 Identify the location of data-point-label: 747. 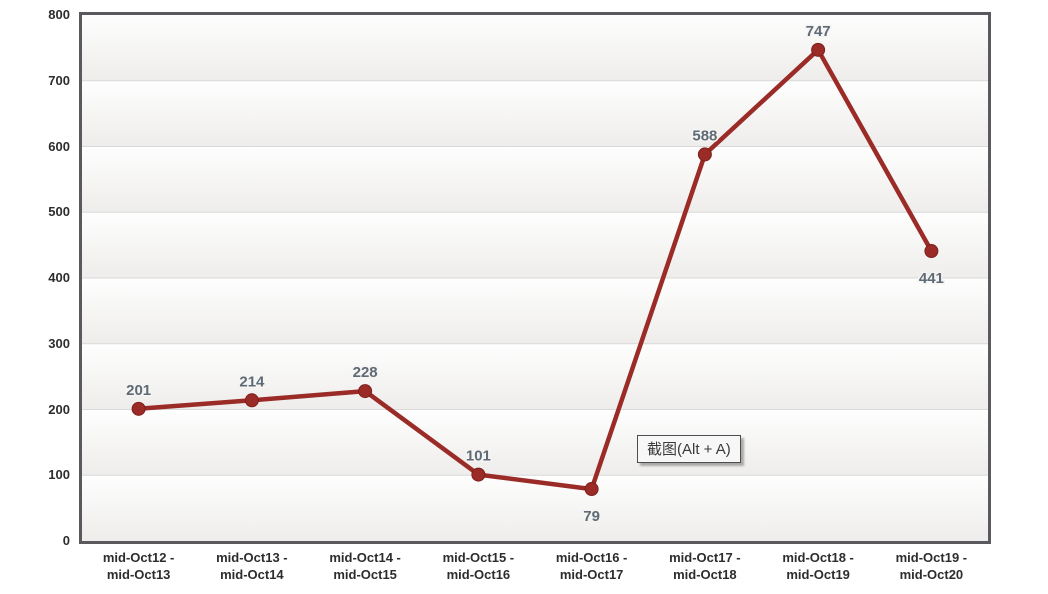
(818, 31).